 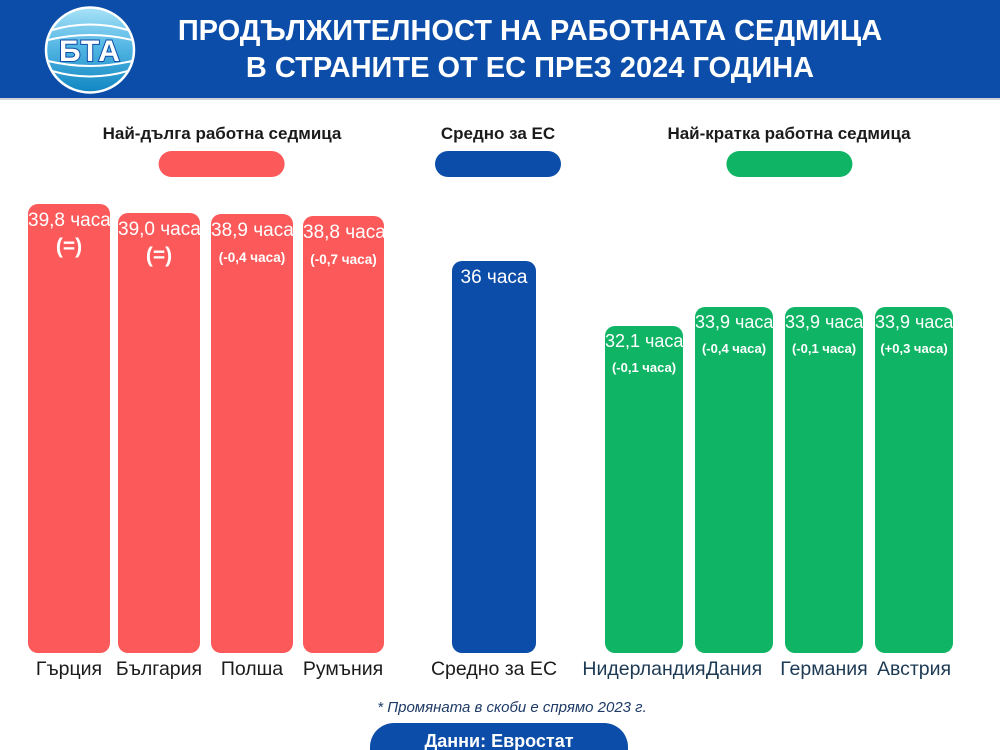 What do you see at coordinates (494, 277) in the screenshot?
I see `bar-value: 36 часа` at bounding box center [494, 277].